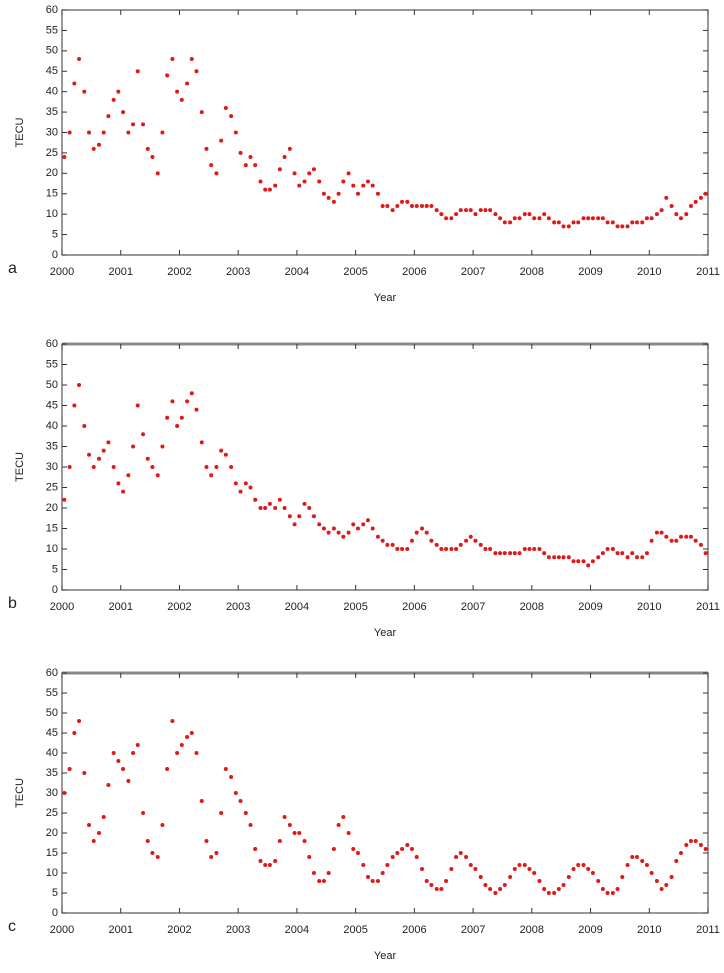 The width and height of the screenshot is (724, 973). What do you see at coordinates (590, 607) in the screenshot?
I see `x-tick-label: 2009` at bounding box center [590, 607].